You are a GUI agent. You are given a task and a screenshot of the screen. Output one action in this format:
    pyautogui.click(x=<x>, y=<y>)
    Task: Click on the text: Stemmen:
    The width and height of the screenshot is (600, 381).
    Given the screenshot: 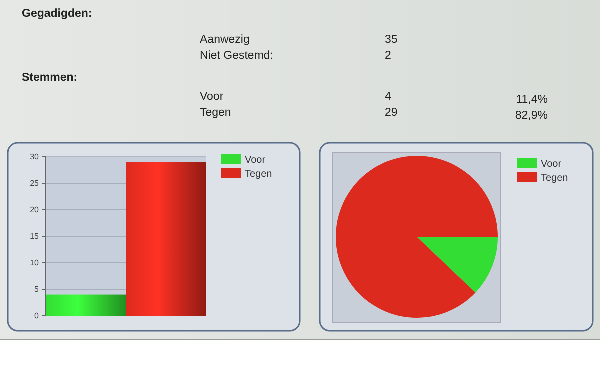 What is the action you would take?
    pyautogui.click(x=50, y=78)
    